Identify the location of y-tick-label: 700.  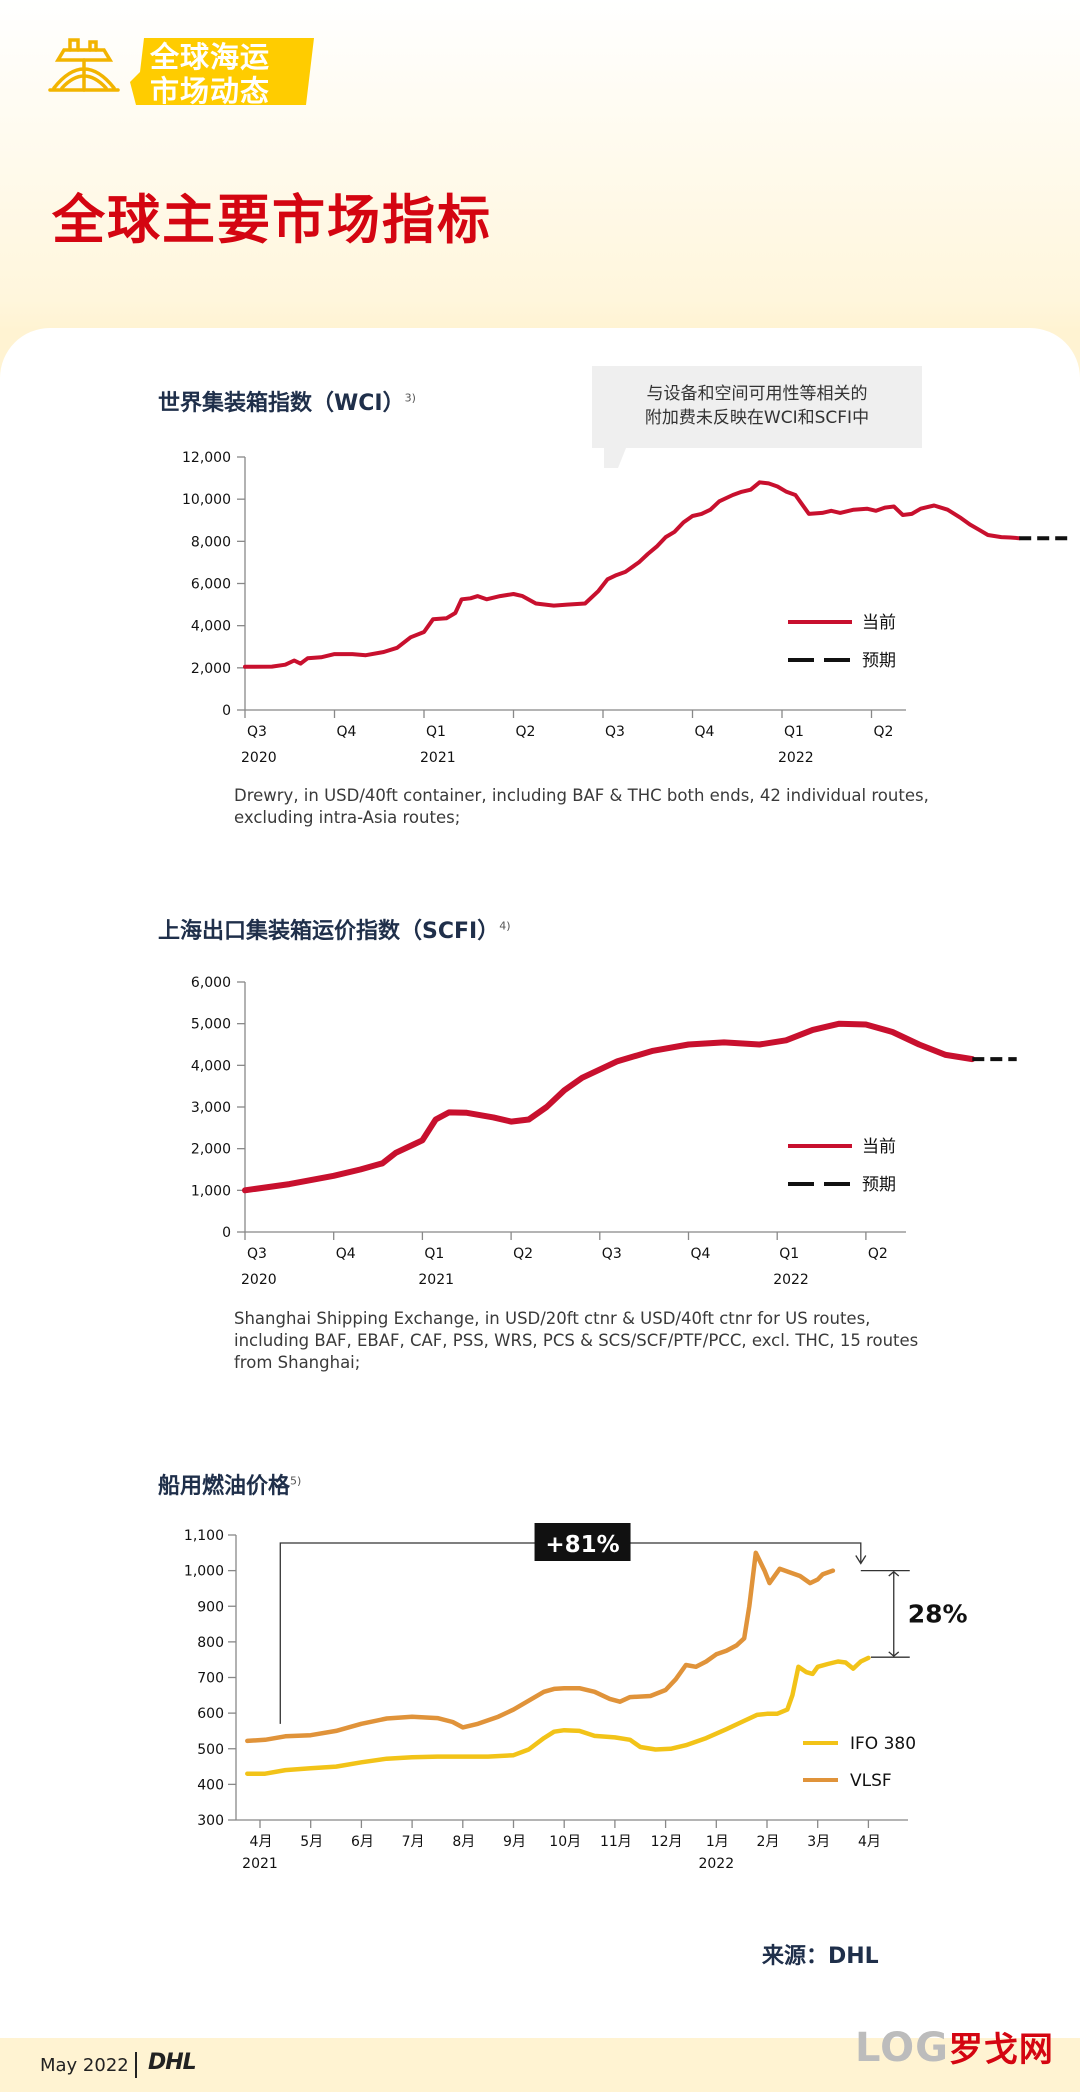
(210, 1679).